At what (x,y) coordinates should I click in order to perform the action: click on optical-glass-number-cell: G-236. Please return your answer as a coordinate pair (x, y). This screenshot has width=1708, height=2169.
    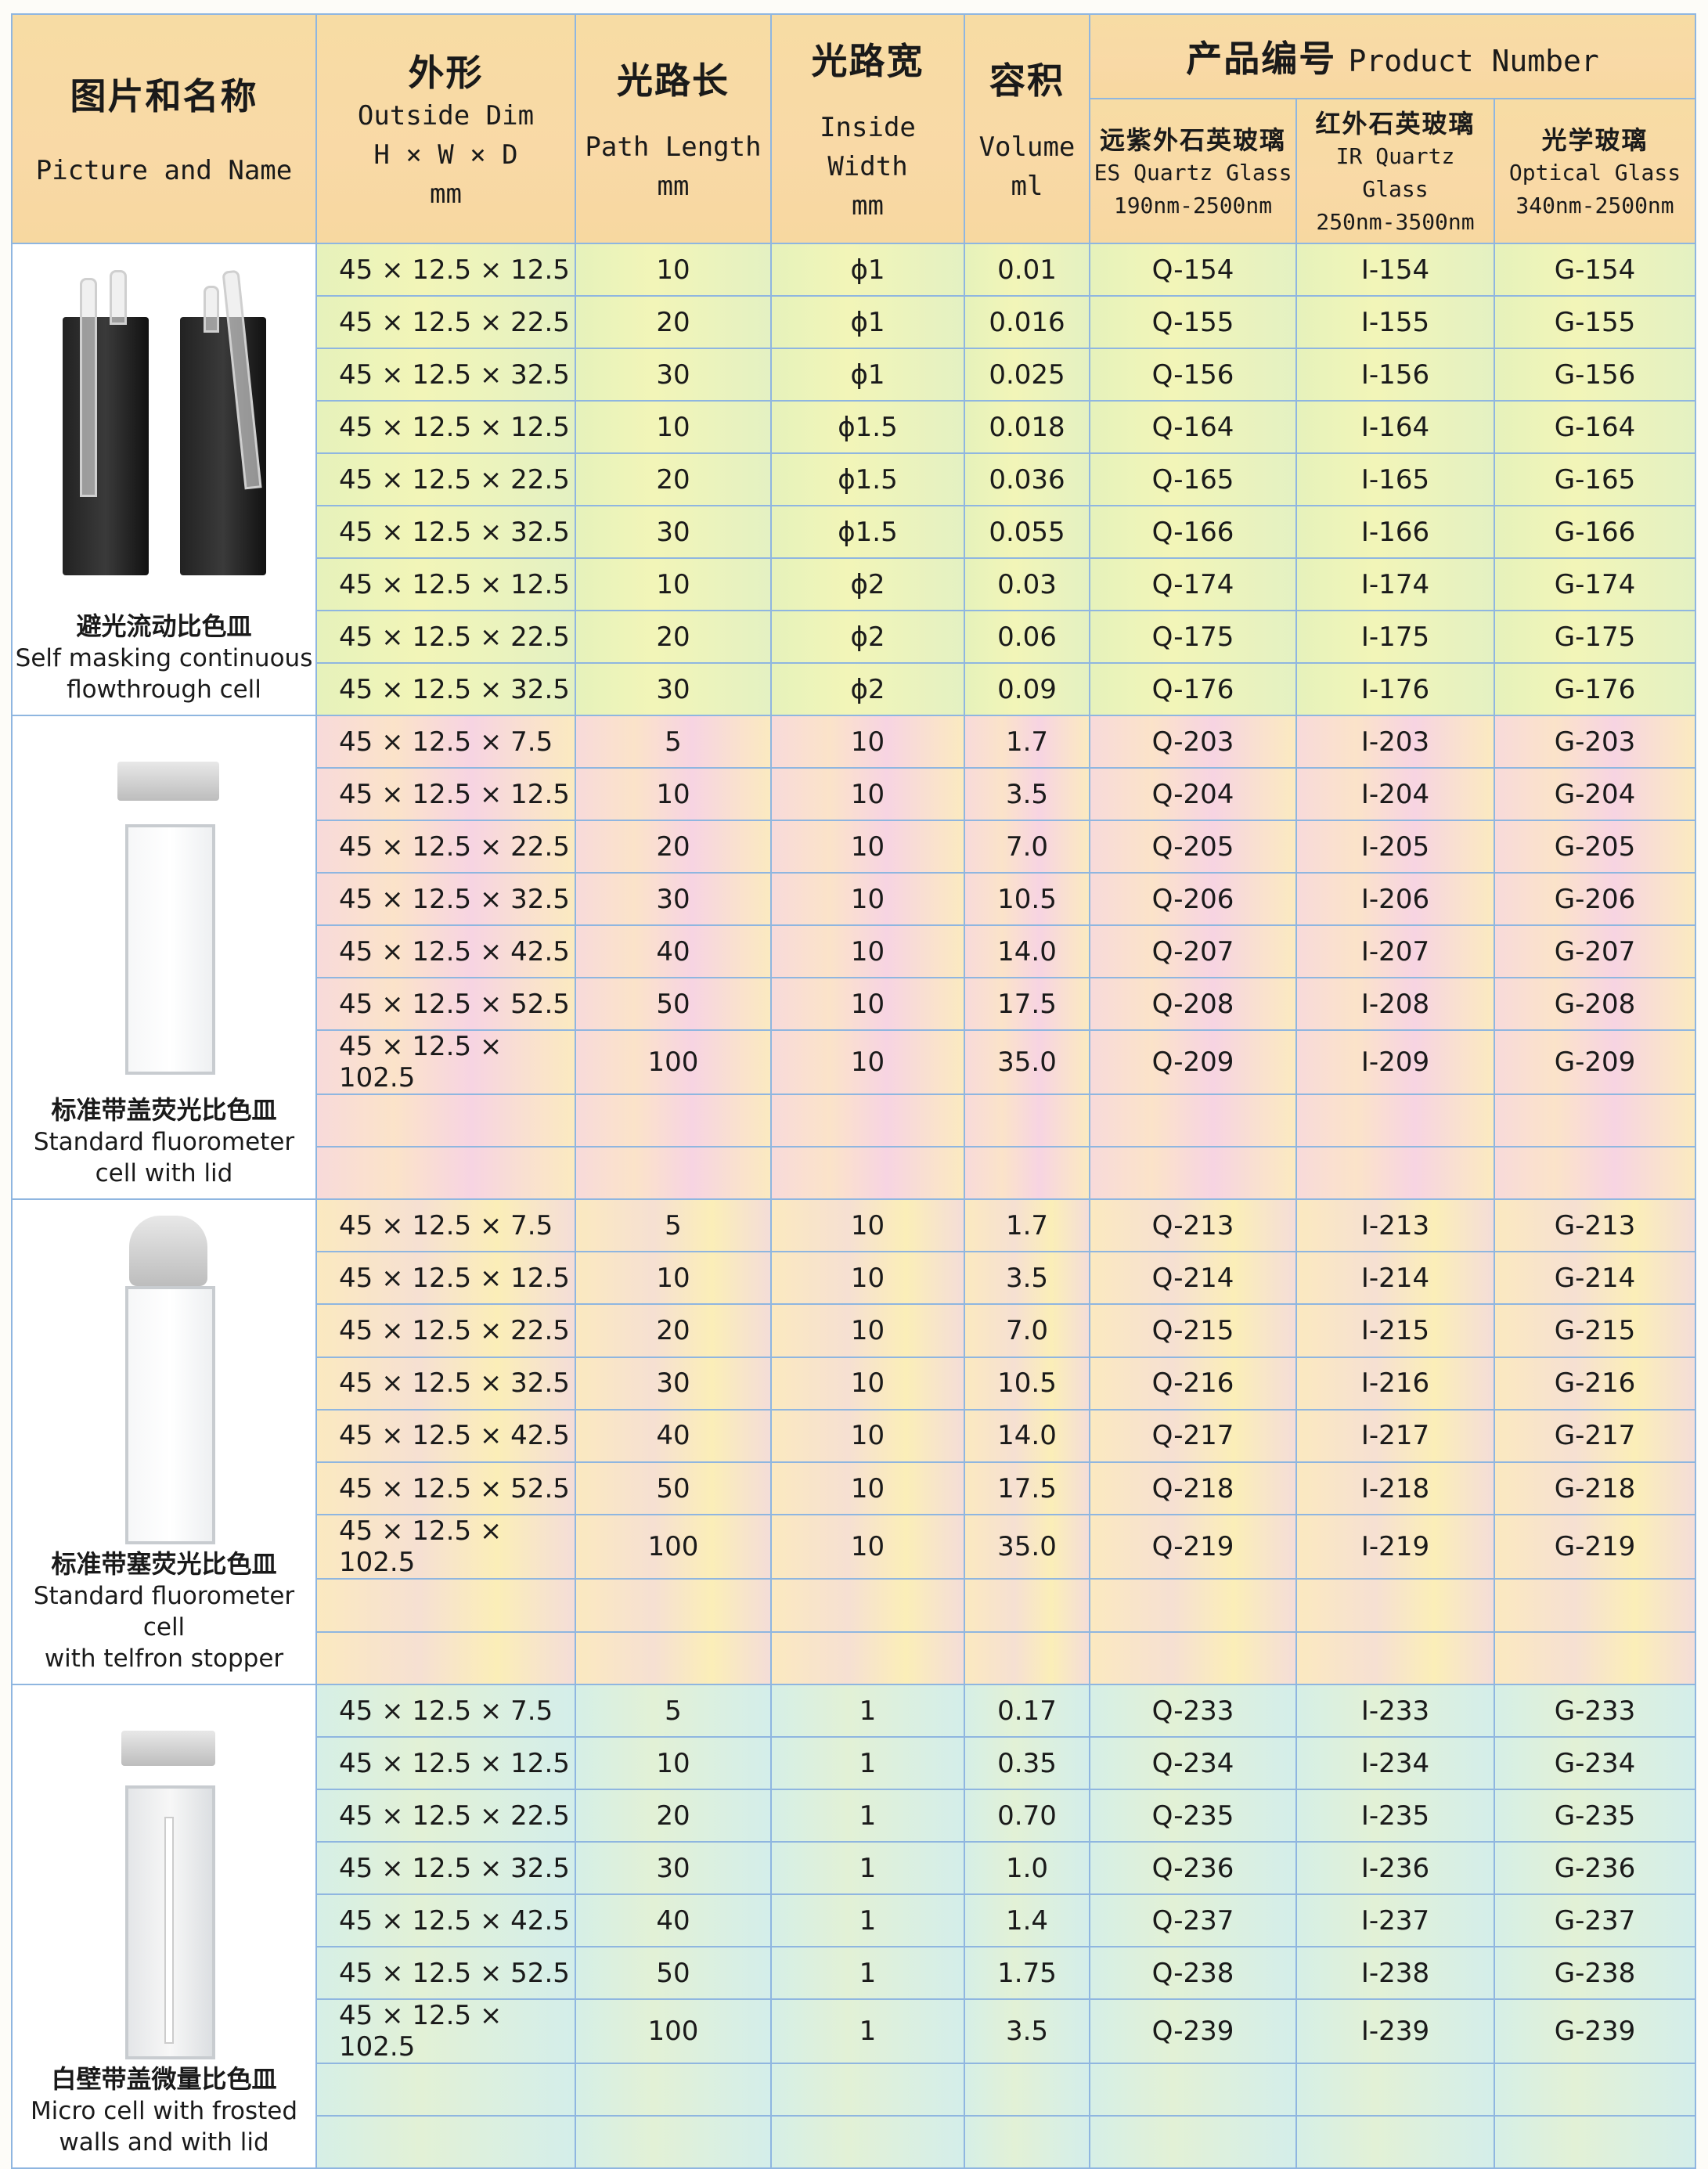
    Looking at the image, I should click on (1595, 1868).